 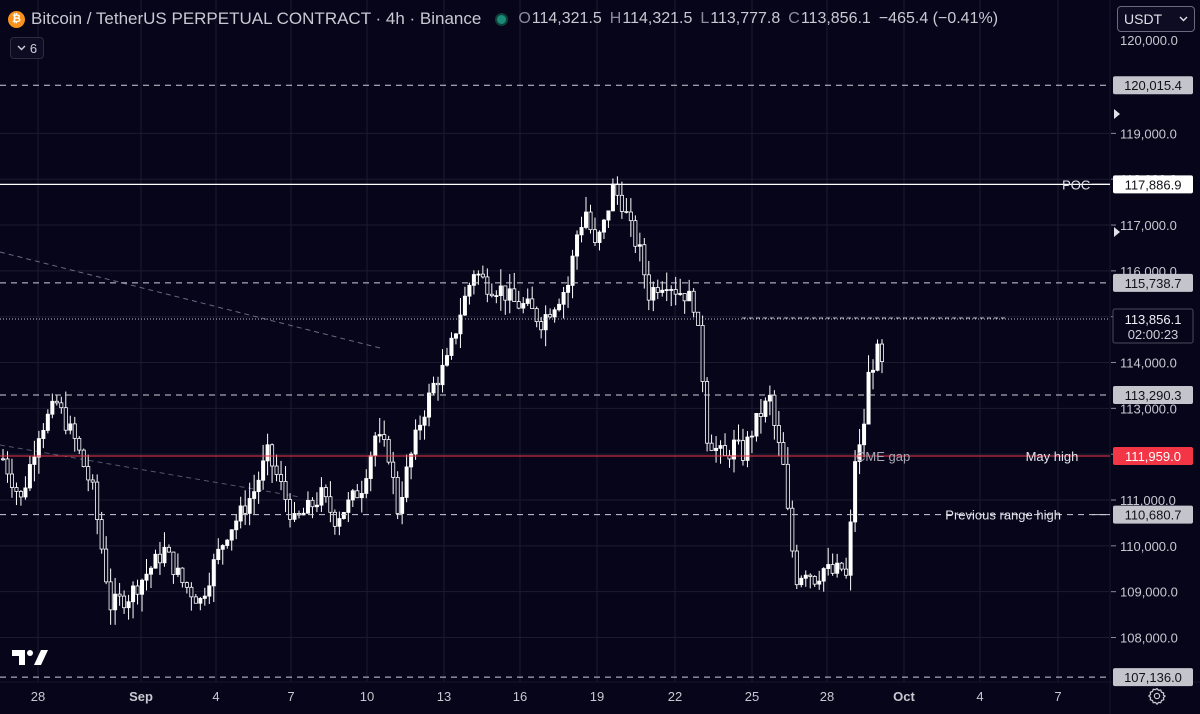 What do you see at coordinates (27, 48) in the screenshot?
I see `indicators-collapse-button: 6` at bounding box center [27, 48].